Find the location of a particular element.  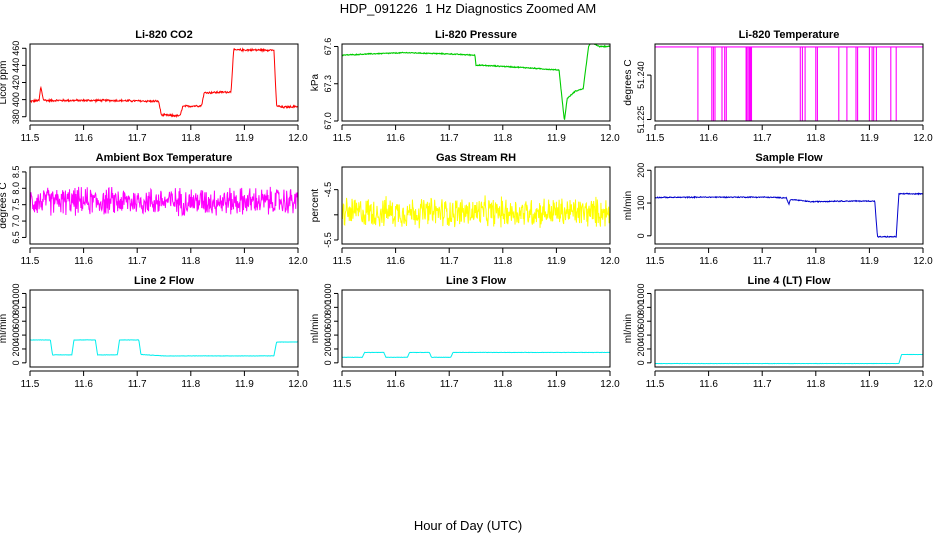

y-axis-label: kPa is located at coordinates (315, 82).